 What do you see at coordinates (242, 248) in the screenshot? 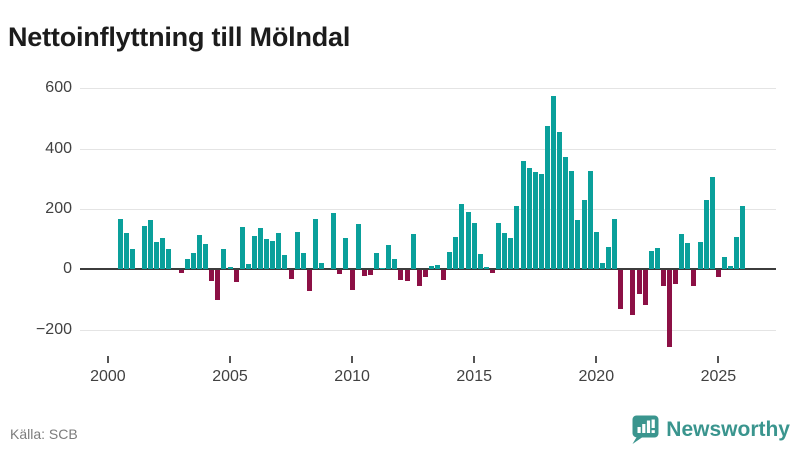
I see `bar-2005Q3` at bounding box center [242, 248].